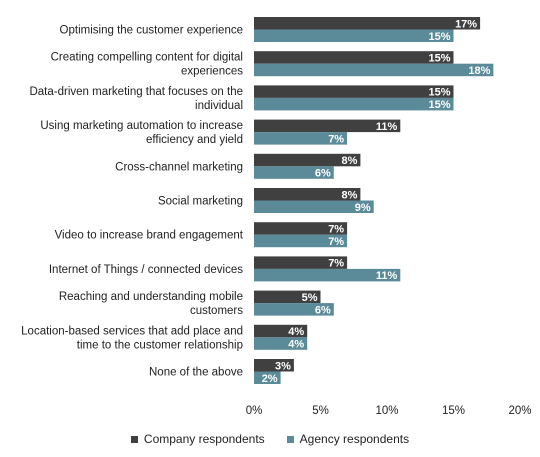  What do you see at coordinates (196, 373) in the screenshot?
I see `category-label-10: None of the above` at bounding box center [196, 373].